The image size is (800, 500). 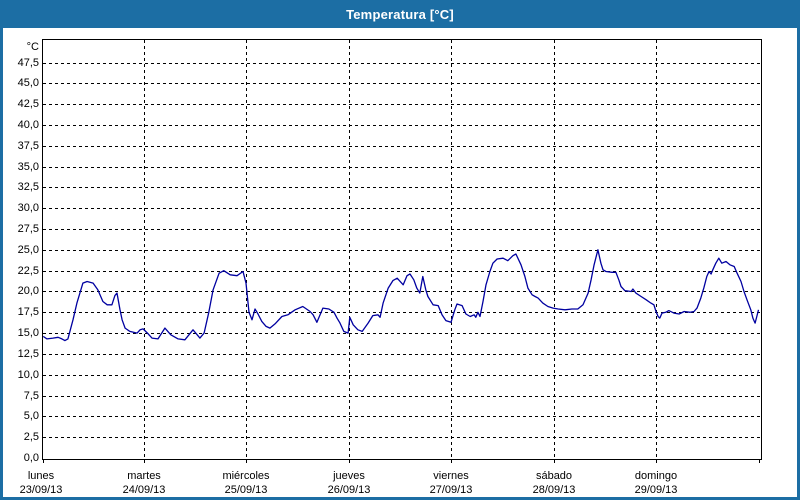 I want to click on y-tick-label: 2,5, so click(x=31, y=437).